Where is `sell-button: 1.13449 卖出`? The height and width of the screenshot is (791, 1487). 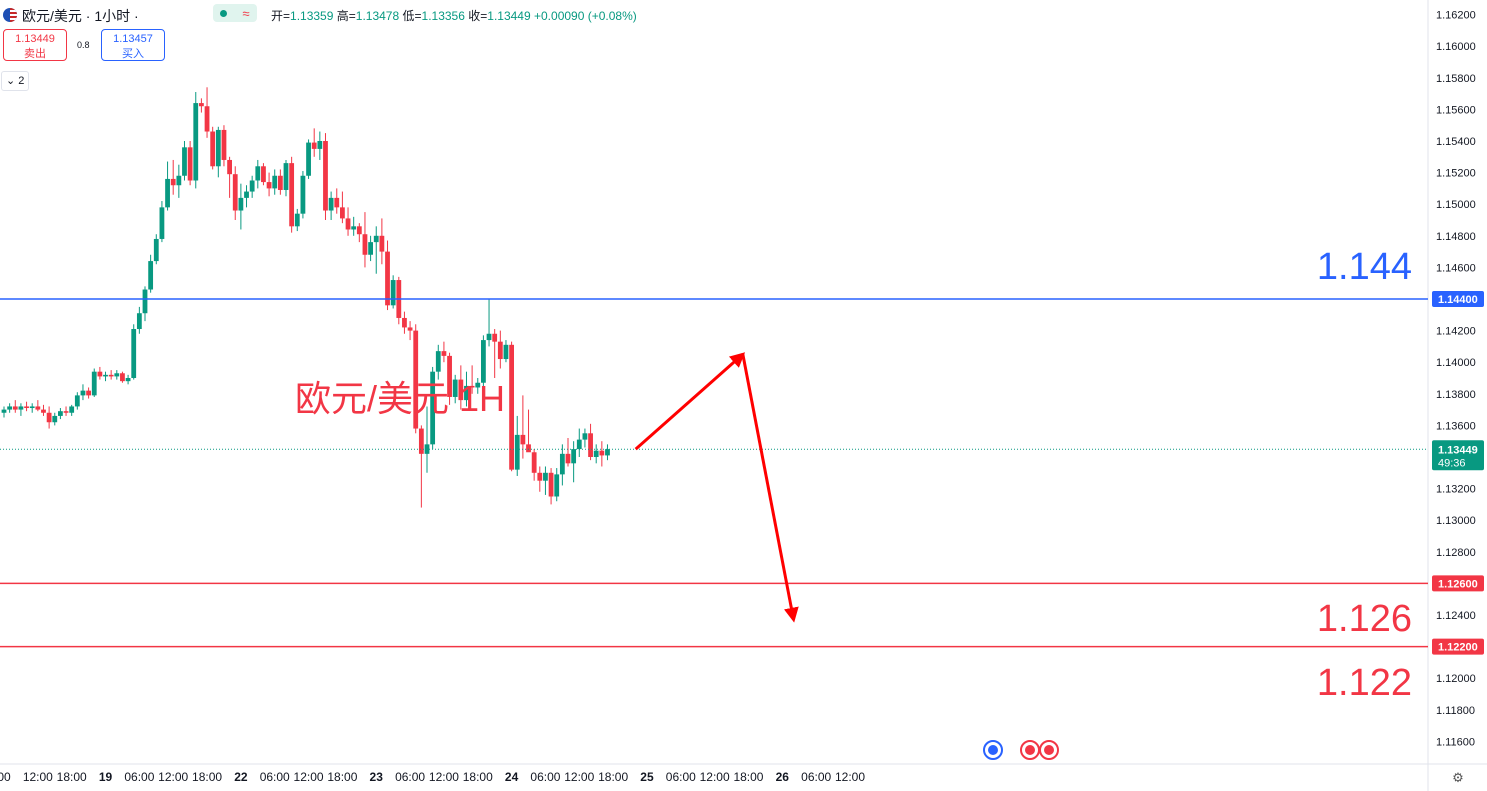
sell-button: 1.13449 卖出 is located at coordinates (35, 45).